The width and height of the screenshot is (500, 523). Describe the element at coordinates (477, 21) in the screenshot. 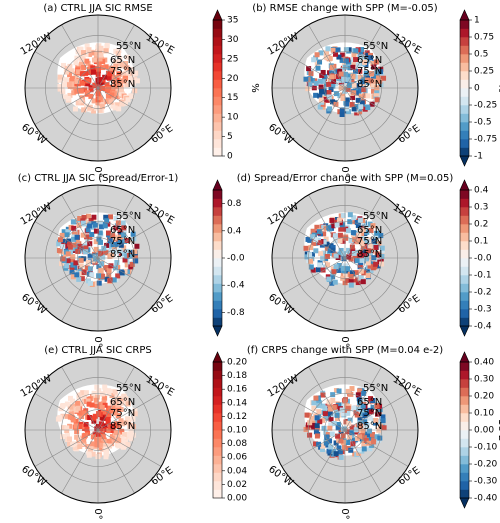

I see `colorbar-tick-label: 1` at that location.